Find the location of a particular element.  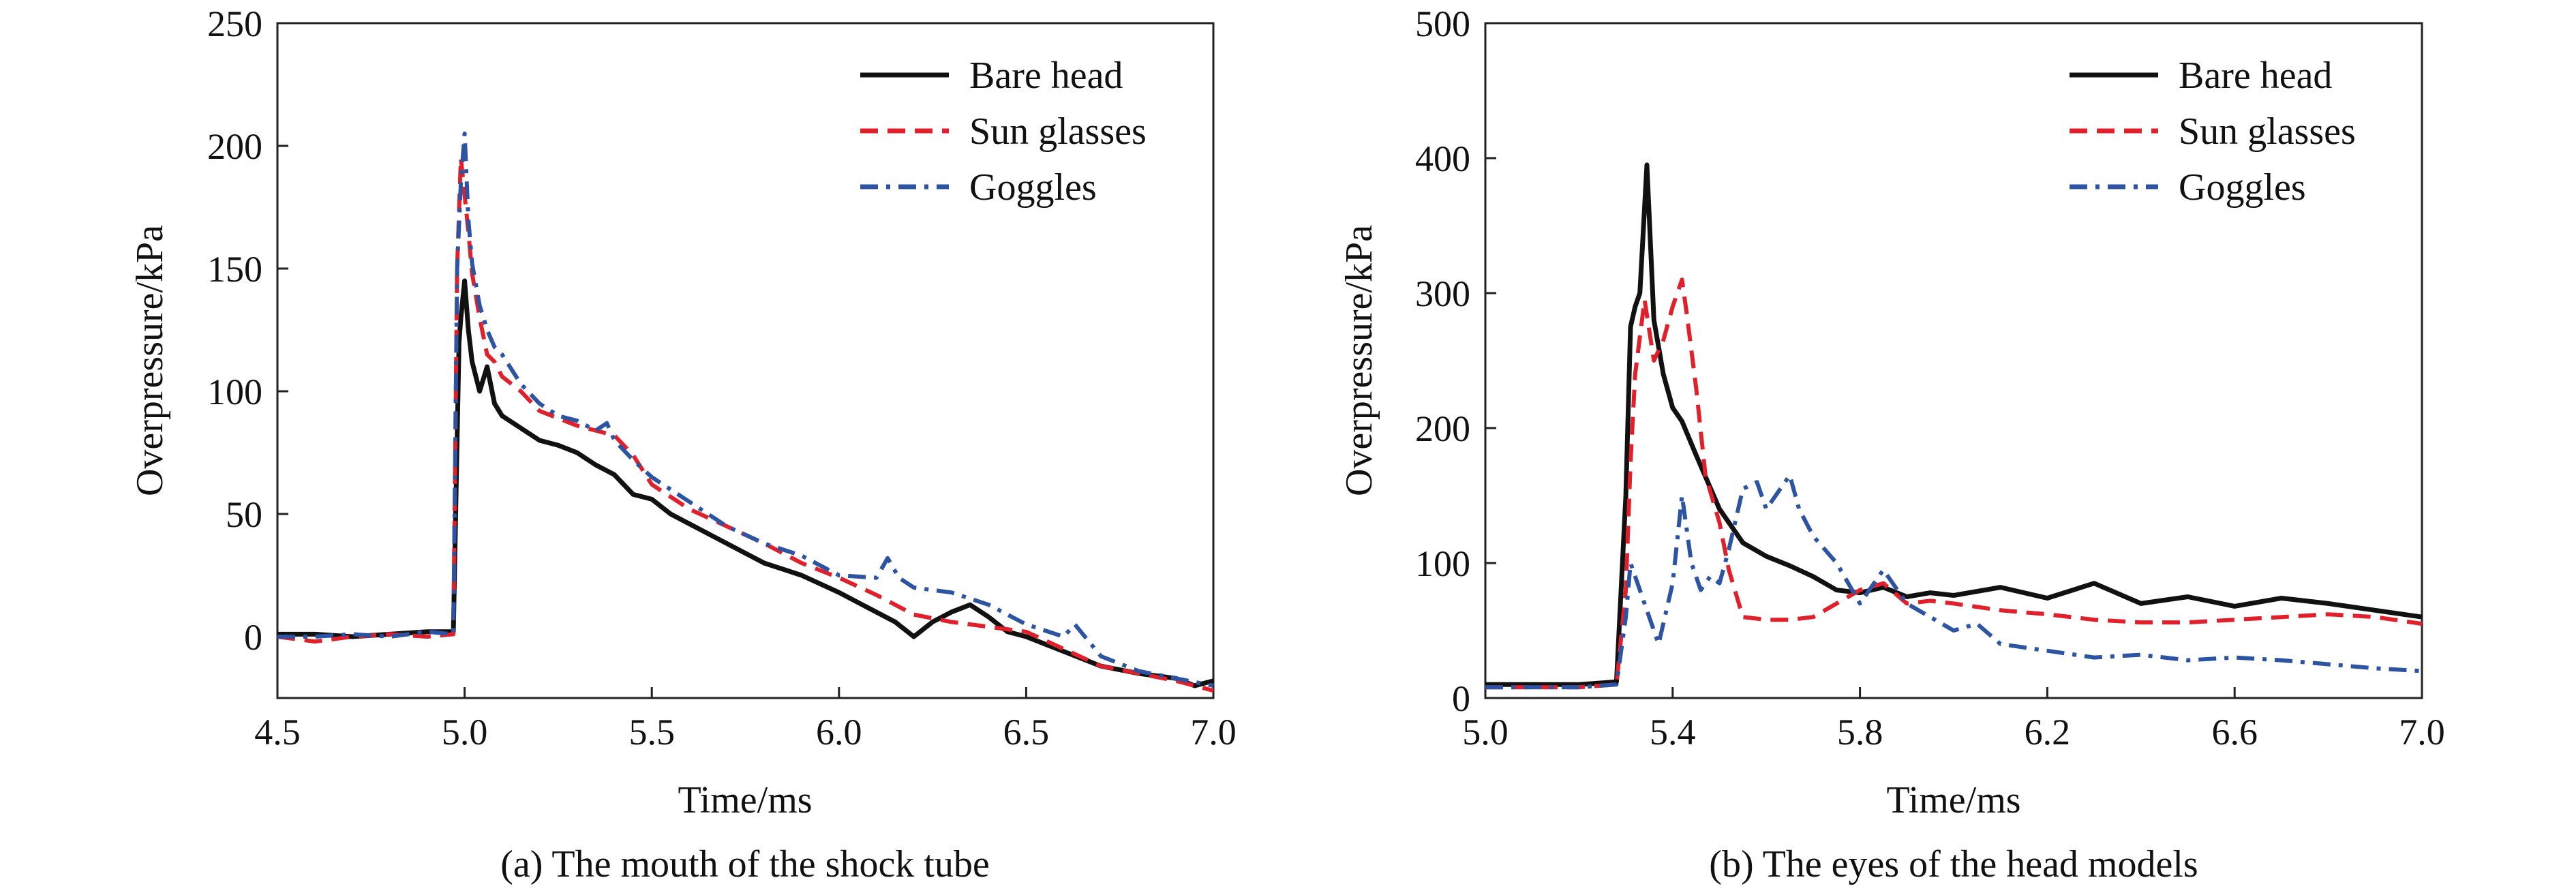

chart-b-x-axis-label: Time/ms is located at coordinates (1953, 800).